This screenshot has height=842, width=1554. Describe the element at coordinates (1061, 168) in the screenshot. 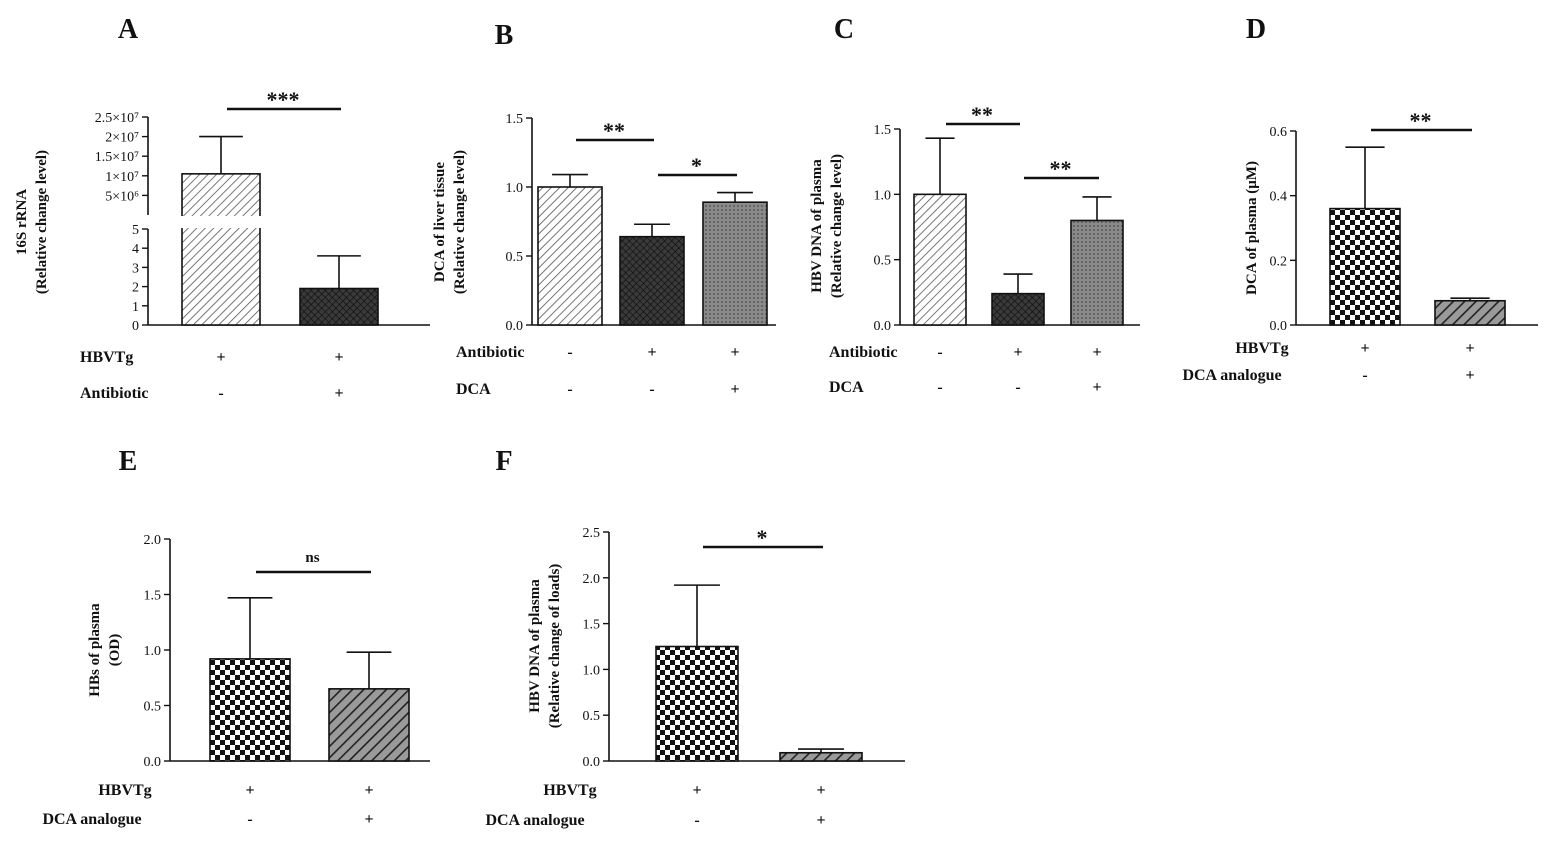

I see `significance-label-c-2: **` at that location.